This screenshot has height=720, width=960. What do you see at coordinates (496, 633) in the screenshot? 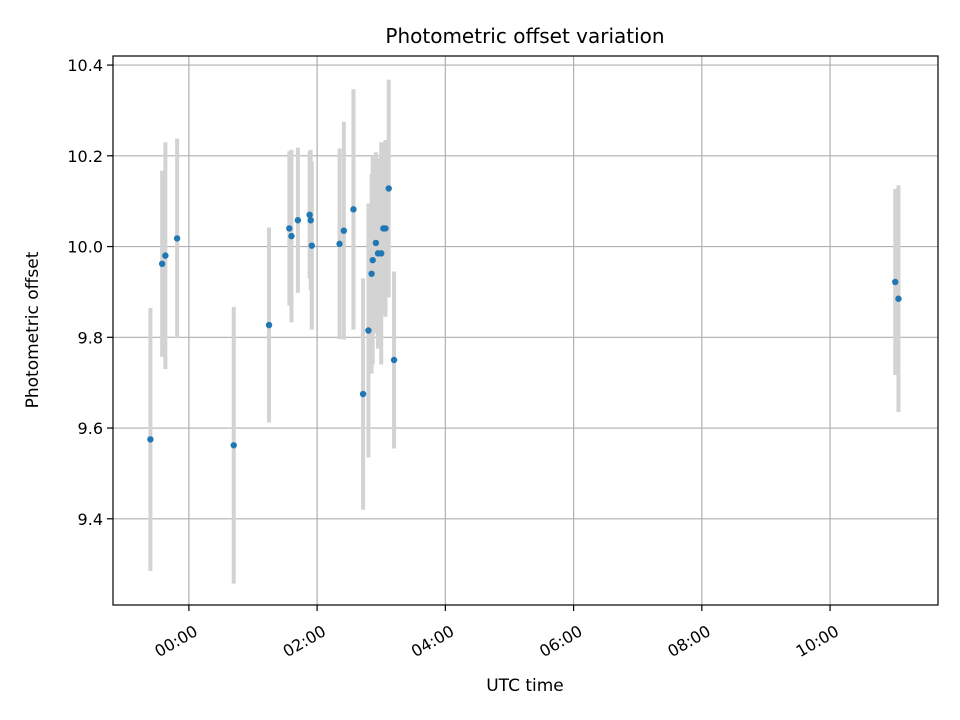
I see `x-axis-ticks: 00:00 02:00 04:00 06:00 08:00 10:00` at bounding box center [496, 633].